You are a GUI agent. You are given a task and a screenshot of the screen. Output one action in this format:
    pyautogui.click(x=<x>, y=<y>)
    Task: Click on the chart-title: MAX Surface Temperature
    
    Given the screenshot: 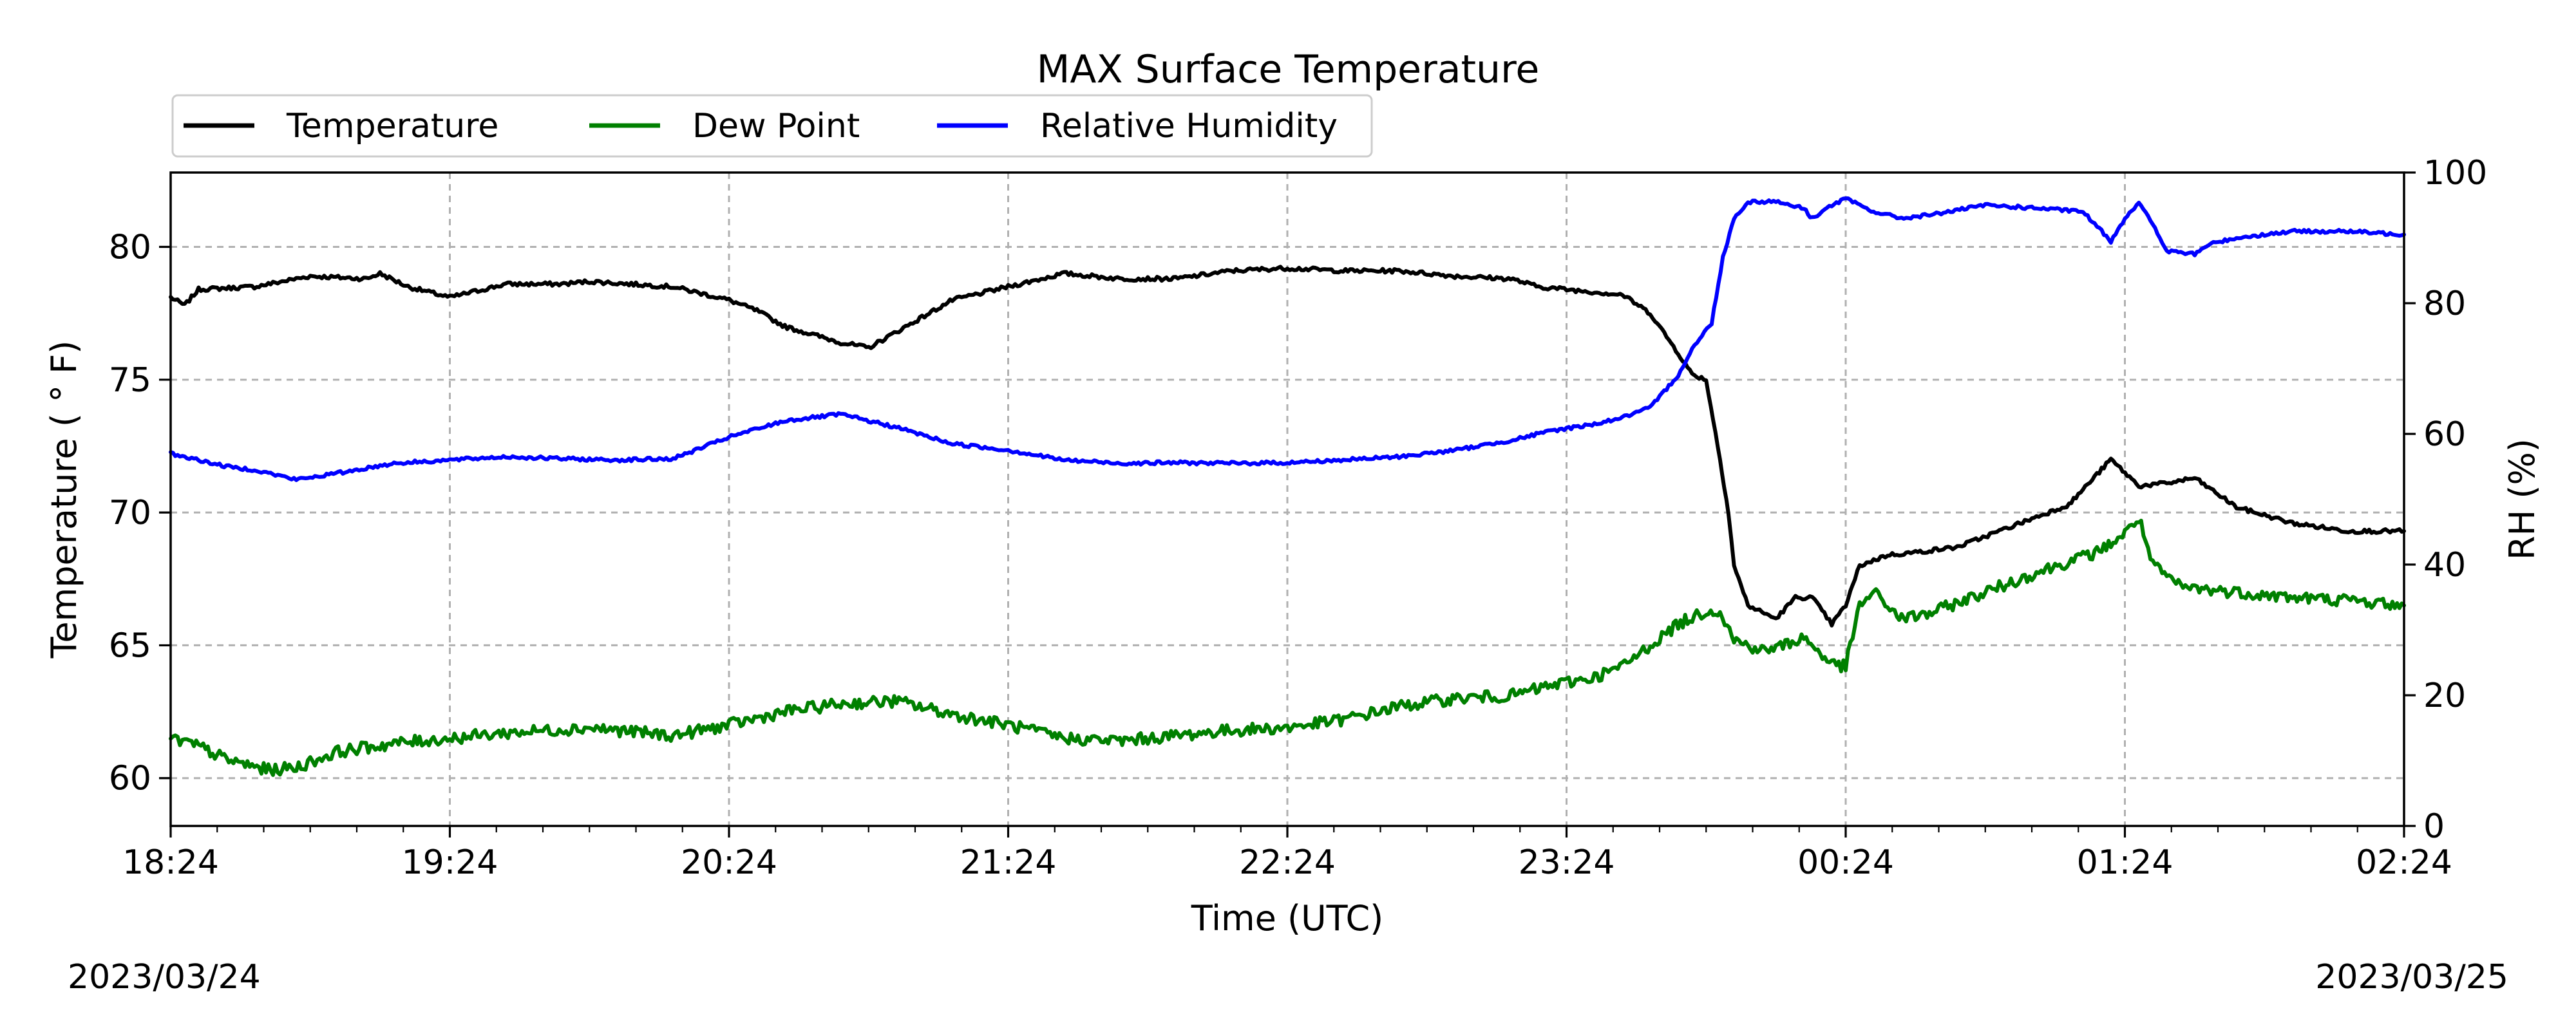 What is the action you would take?
    pyautogui.click(x=1288, y=69)
    